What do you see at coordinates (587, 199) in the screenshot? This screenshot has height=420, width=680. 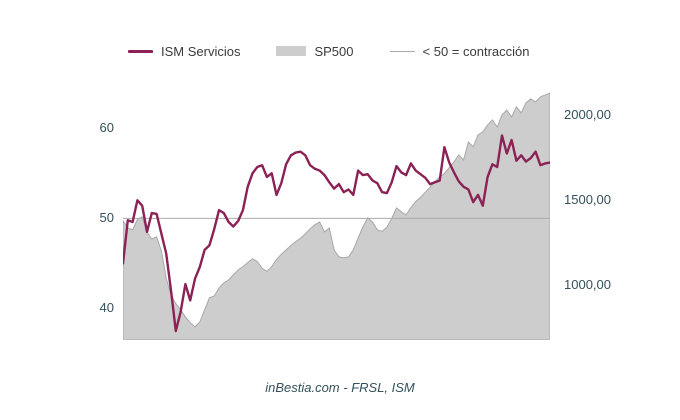 I see `right-tick-1500: 1500,00` at bounding box center [587, 199].